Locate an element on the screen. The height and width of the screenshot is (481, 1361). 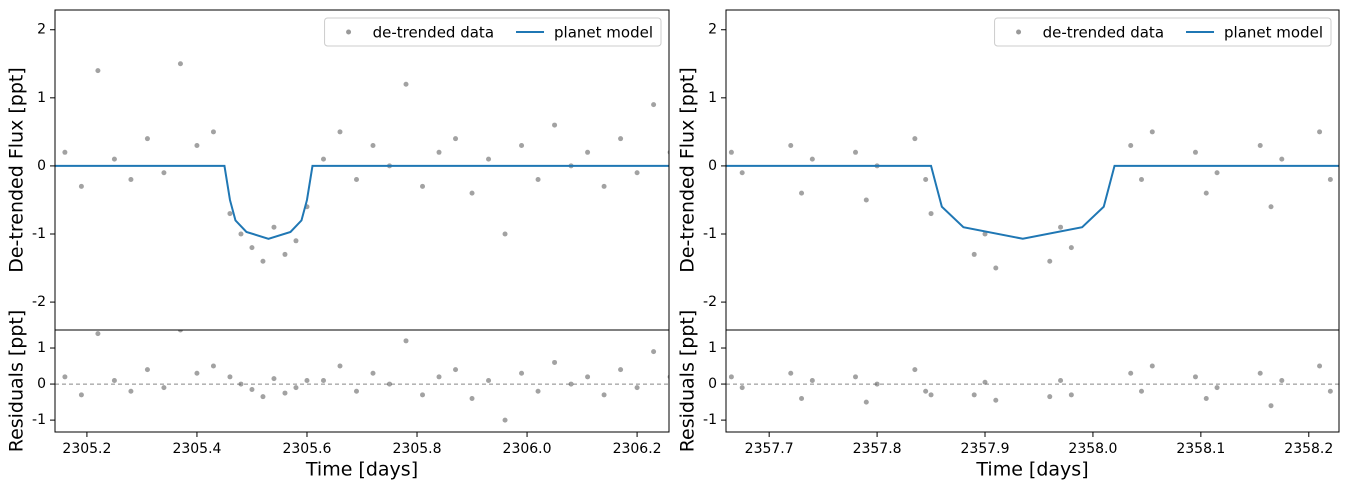
x-tick-label: 2306.2 is located at coordinates (637, 449).